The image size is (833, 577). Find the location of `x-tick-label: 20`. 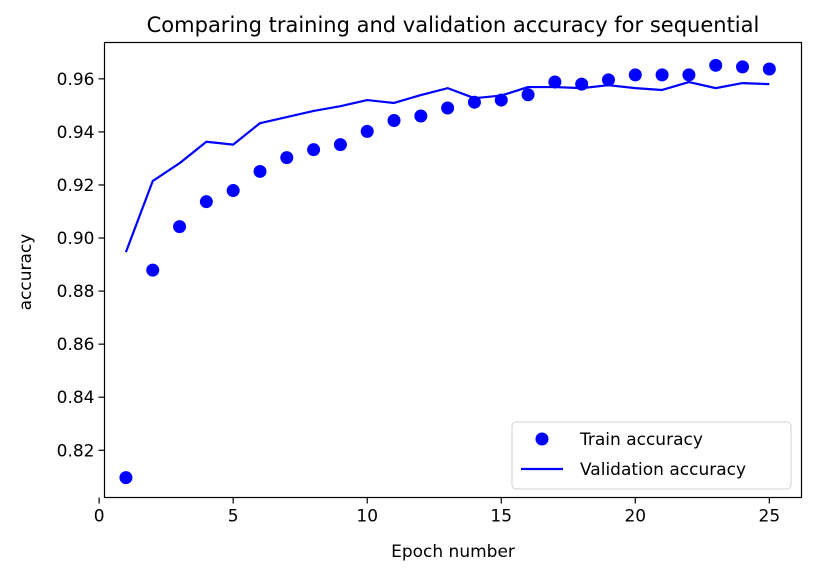

x-tick-label: 20 is located at coordinates (635, 517).